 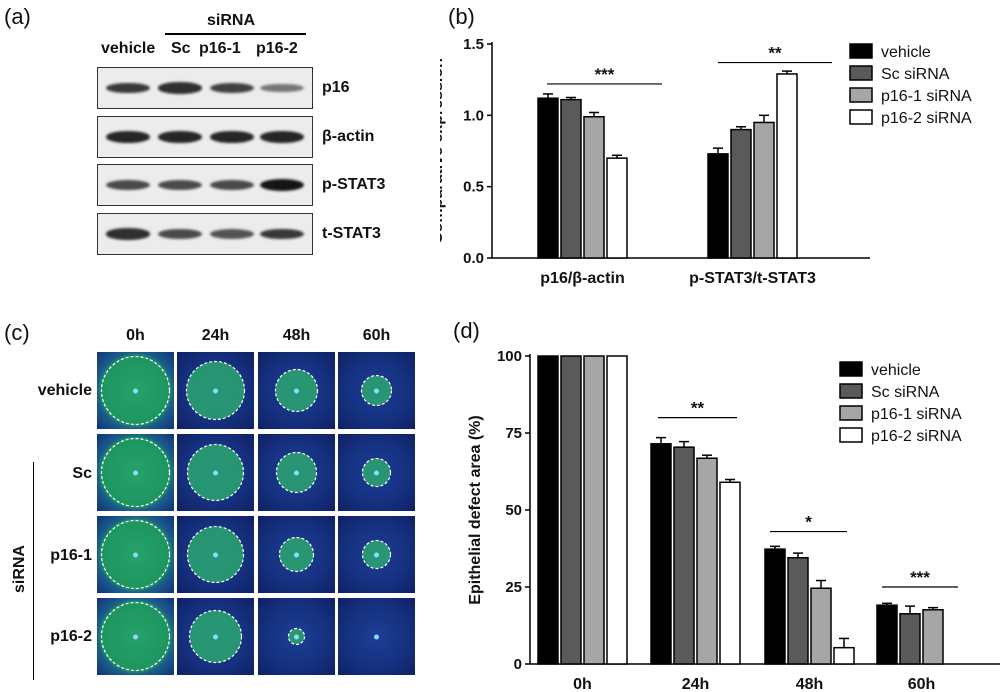 I want to click on lane-label-p16-2: p16-2, so click(x=277, y=48).